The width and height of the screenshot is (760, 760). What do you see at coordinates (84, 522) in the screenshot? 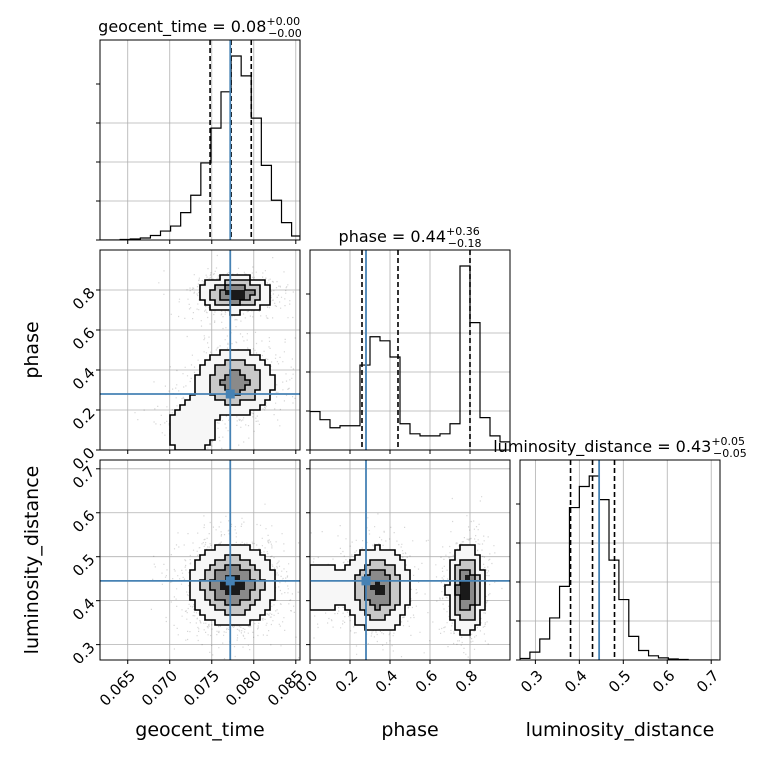
I see `y-tick-label: 0.6` at bounding box center [84, 522].